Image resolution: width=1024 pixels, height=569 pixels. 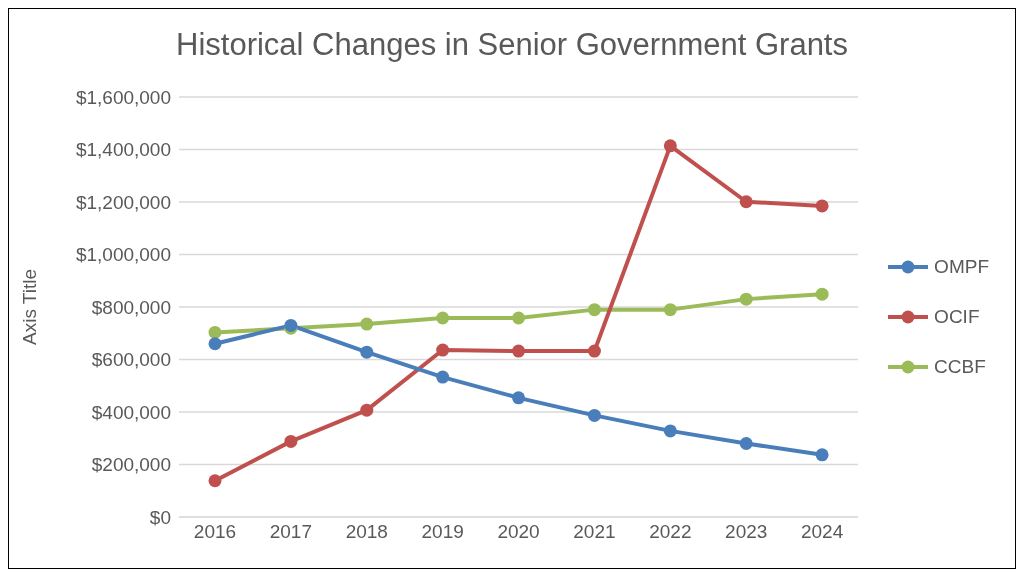 What do you see at coordinates (29, 307) in the screenshot?
I see `y-axis-title: Axis Title` at bounding box center [29, 307].